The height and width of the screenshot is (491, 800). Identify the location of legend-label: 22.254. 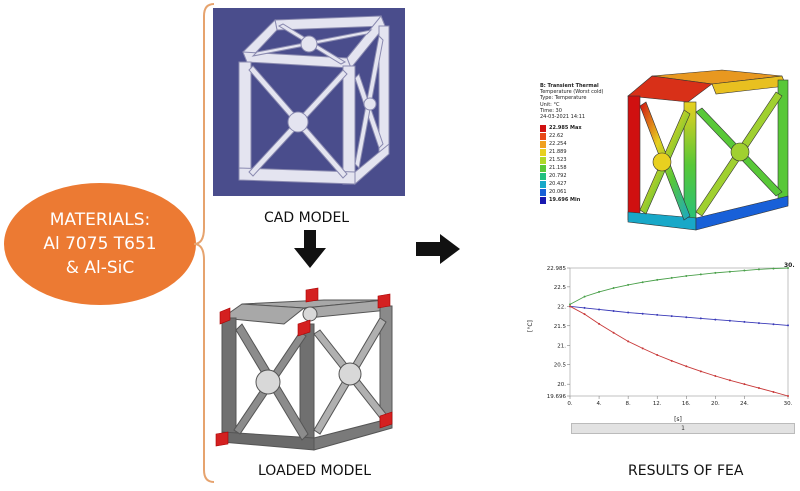
(558, 144).